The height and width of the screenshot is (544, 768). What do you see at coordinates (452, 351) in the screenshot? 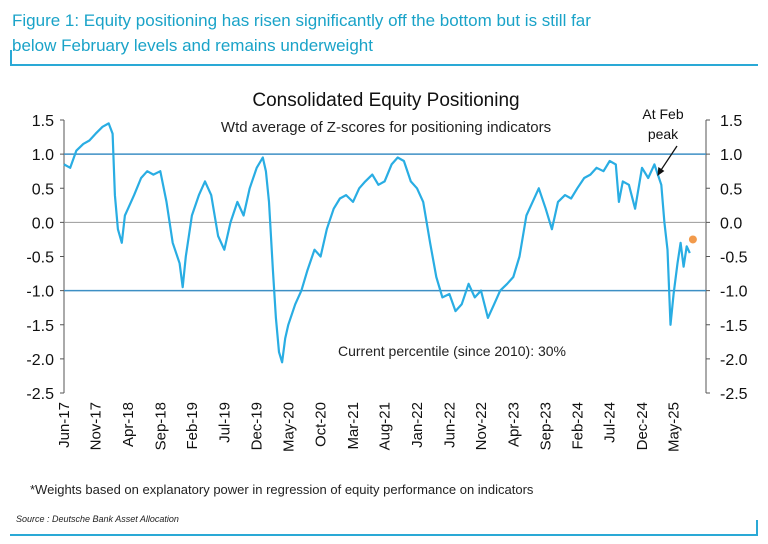
I see `current-percentile-label: Current percentile (since 2010): 30%` at bounding box center [452, 351].